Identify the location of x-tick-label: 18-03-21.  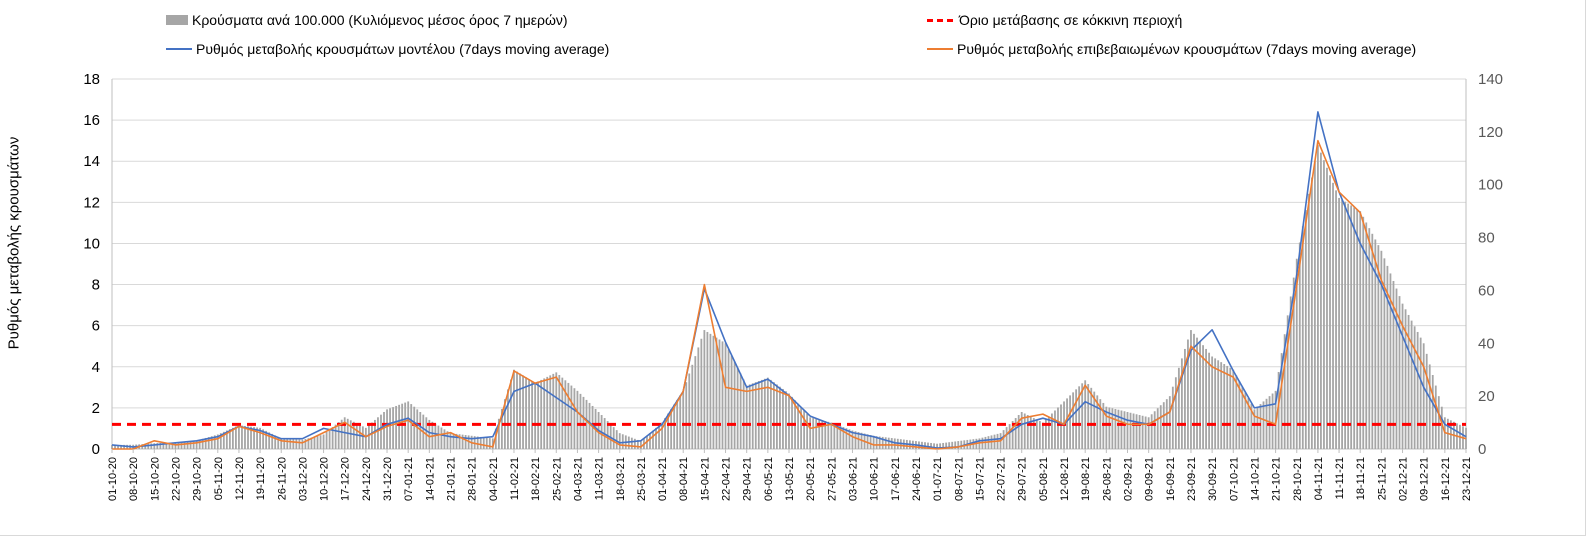
(621, 479).